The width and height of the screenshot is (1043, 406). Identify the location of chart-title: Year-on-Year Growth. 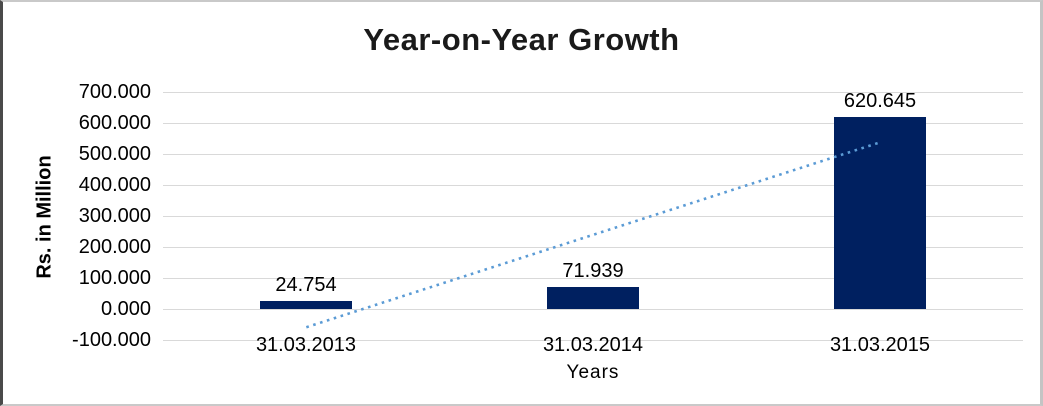
(521, 39).